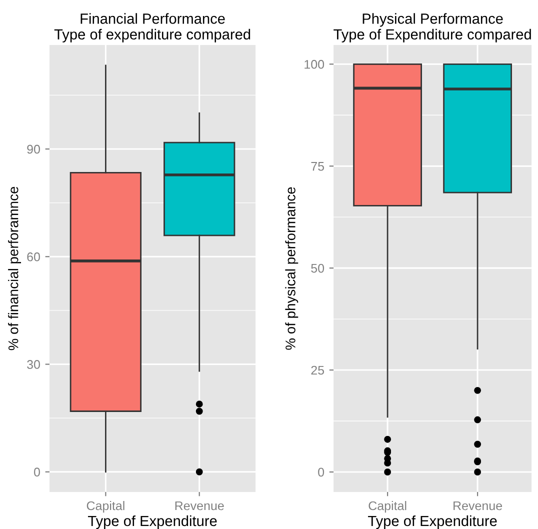 This screenshot has height=529, width=538. I want to click on y-tick-label: 100, so click(314, 64).